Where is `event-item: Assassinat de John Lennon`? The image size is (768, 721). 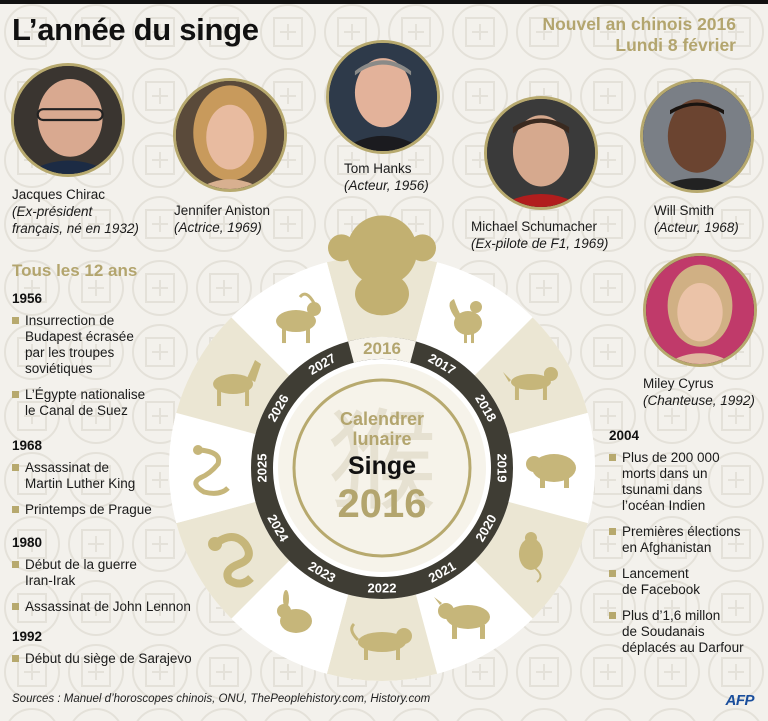 event-item: Assassinat de John Lennon is located at coordinates (101, 607).